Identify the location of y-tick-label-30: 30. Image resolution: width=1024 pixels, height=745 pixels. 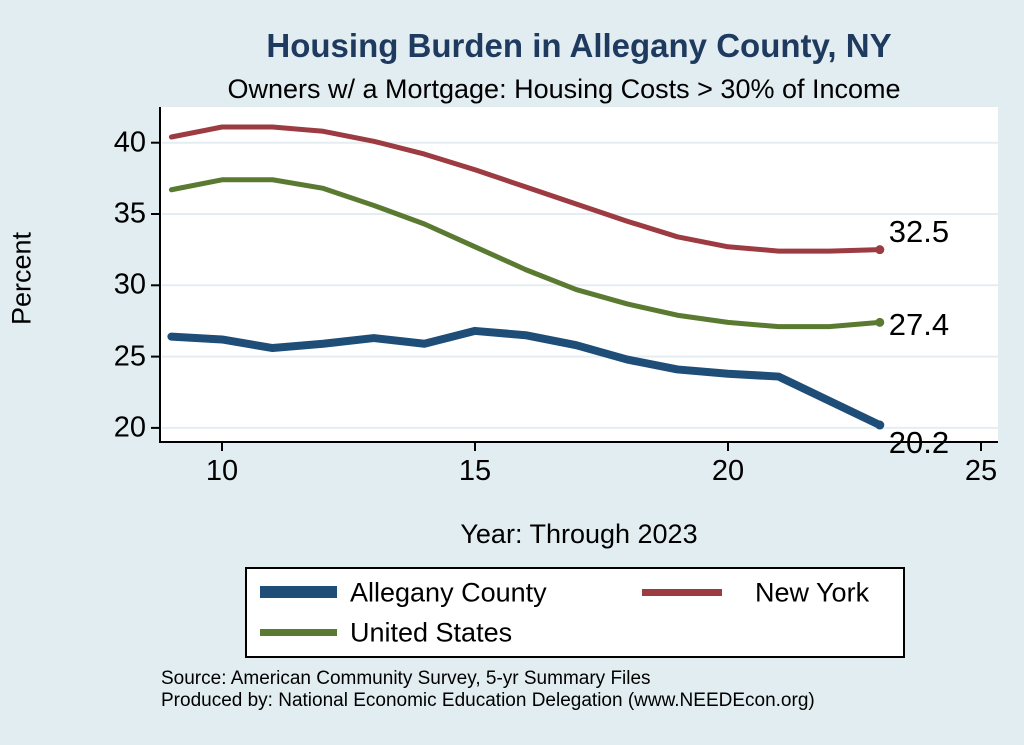
(129, 284).